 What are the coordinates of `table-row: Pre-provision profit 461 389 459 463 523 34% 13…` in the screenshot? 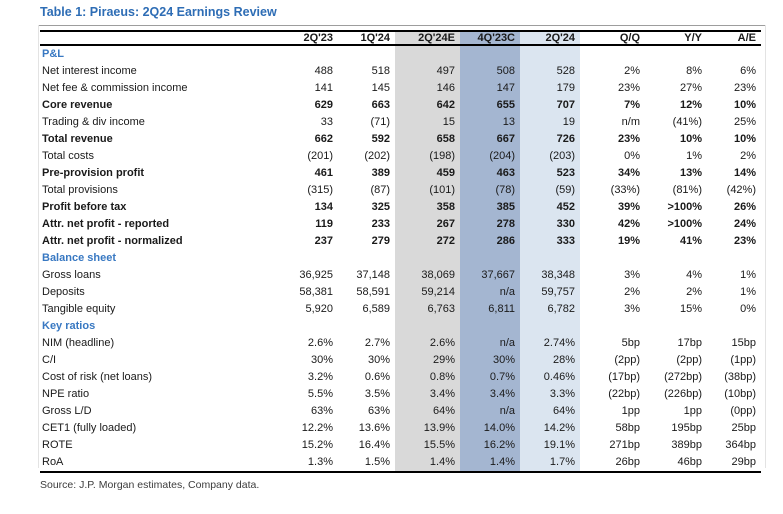 It's located at (400, 173).